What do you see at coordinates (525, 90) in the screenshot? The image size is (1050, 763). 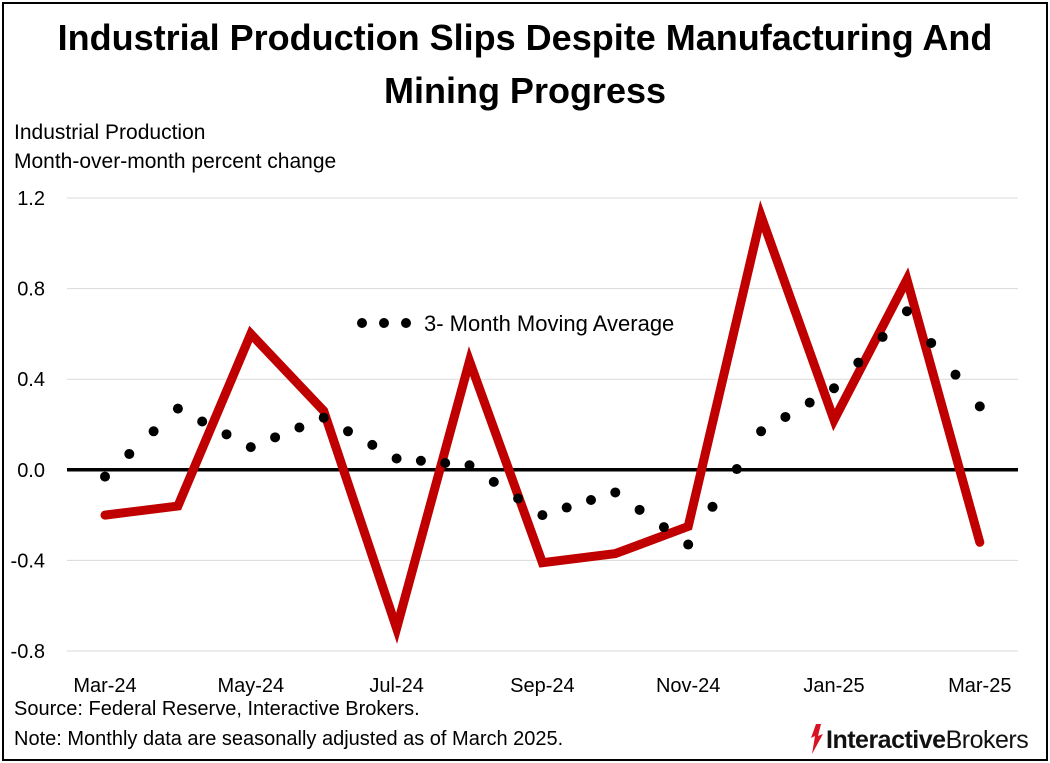 I see `chart-title-line-2: Mining Progress` at bounding box center [525, 90].